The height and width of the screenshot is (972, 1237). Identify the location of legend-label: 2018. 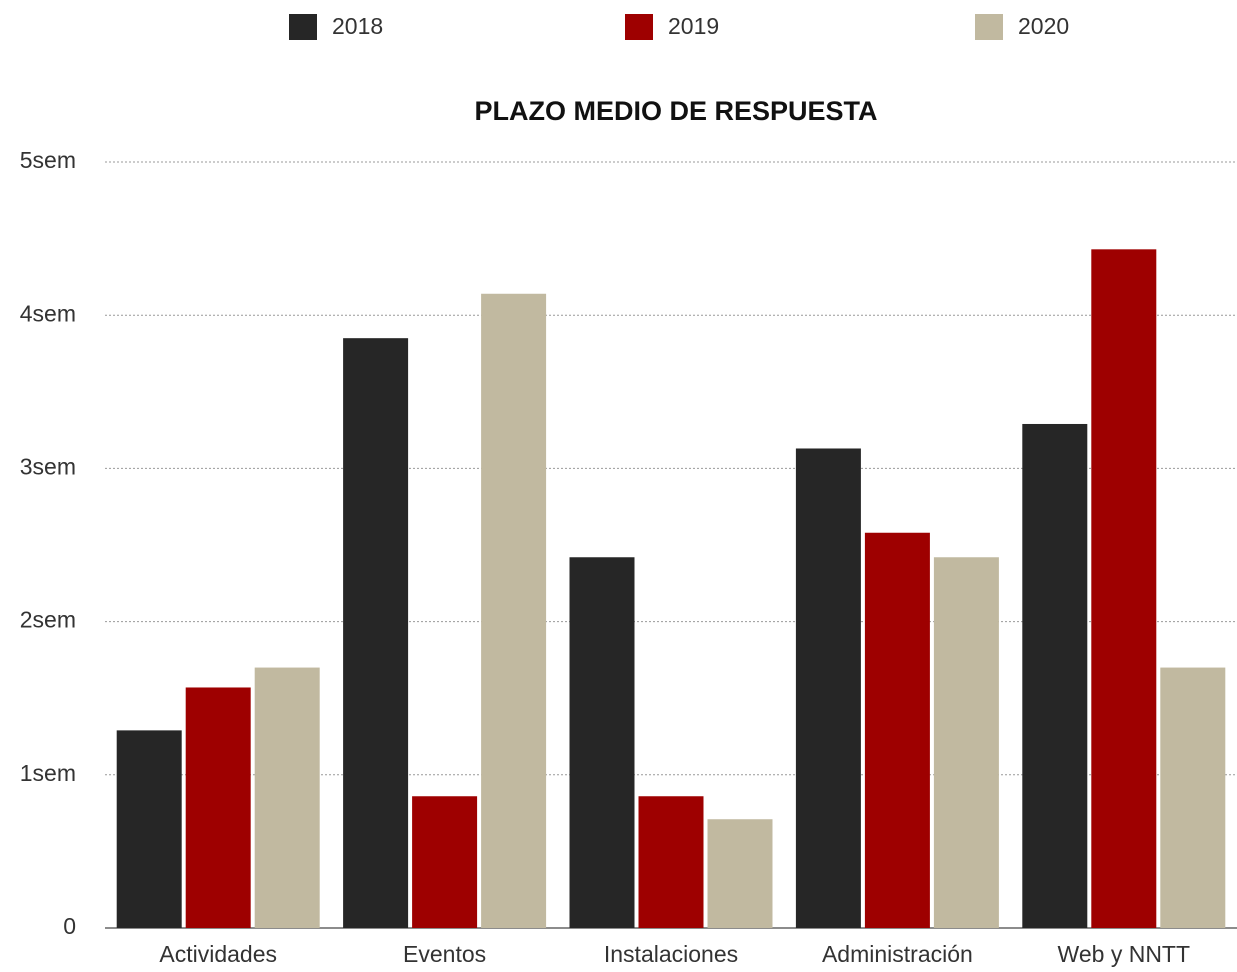
(357, 26).